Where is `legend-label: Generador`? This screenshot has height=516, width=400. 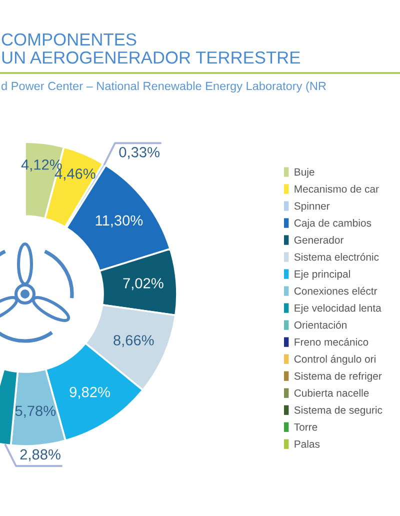 legend-label: Generador is located at coordinates (319, 240).